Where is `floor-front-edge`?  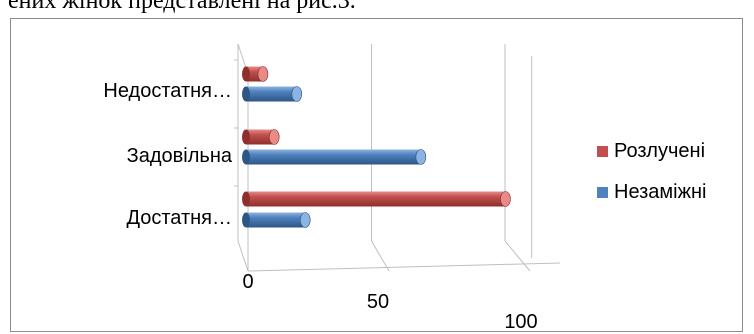 floor-front-edge is located at coordinates (404, 267).